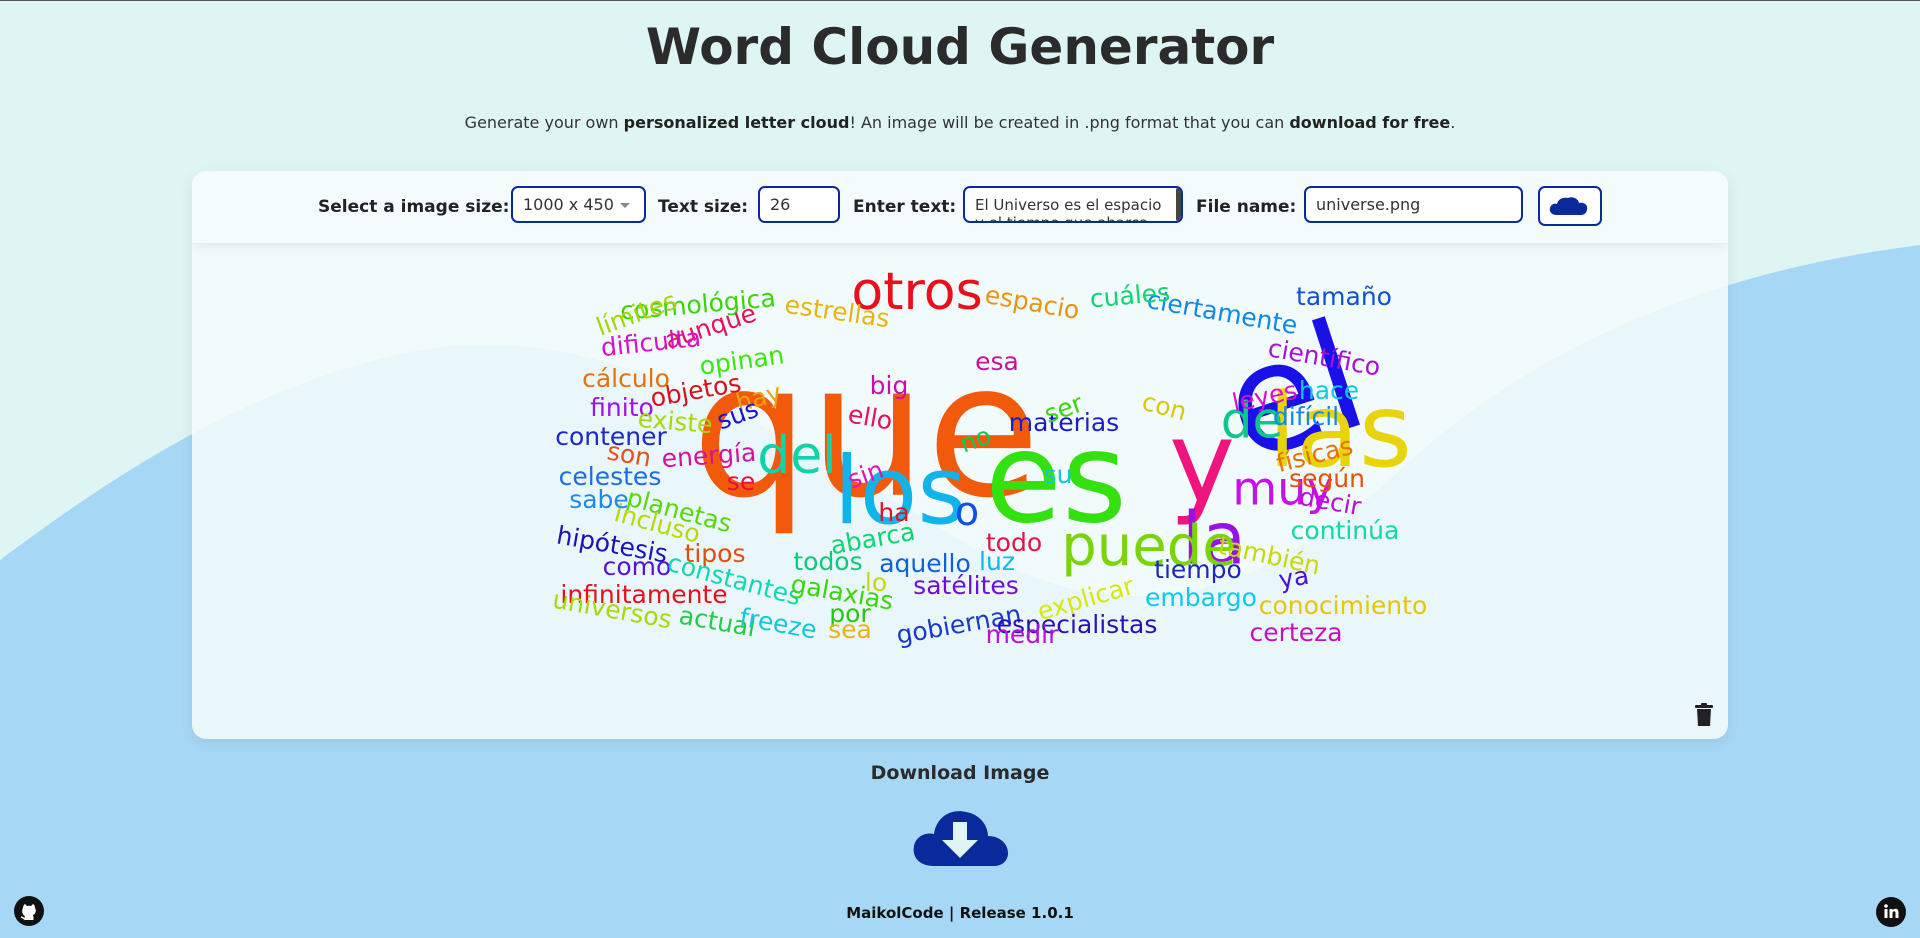 The image size is (1920, 938). I want to click on word-cloud-word: ha, so click(893, 512).